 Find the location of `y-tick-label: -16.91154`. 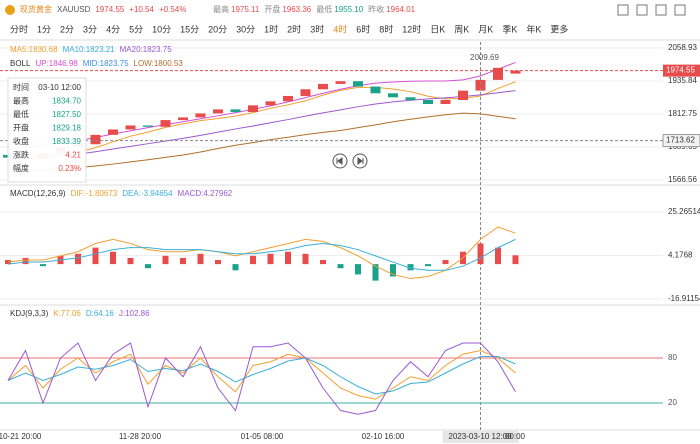

y-tick-label: -16.91154 is located at coordinates (684, 298).